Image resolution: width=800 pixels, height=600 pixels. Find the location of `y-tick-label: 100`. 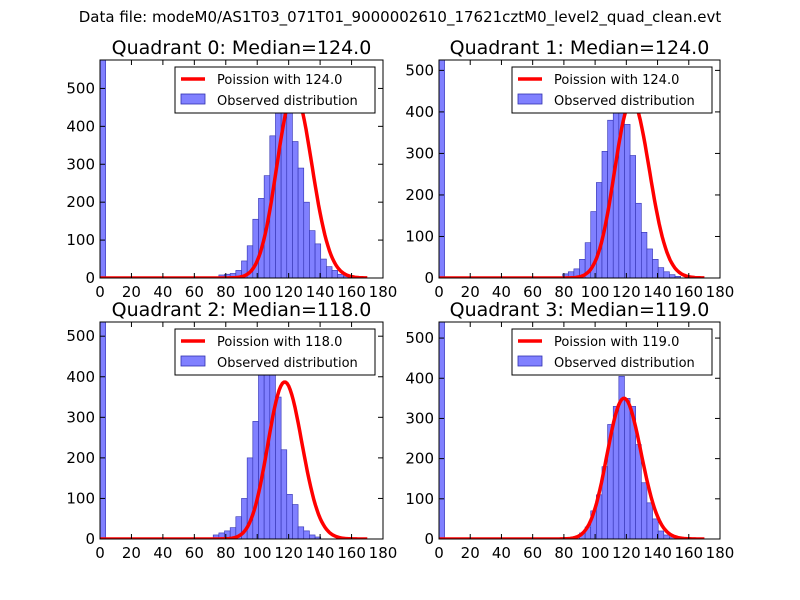

y-tick-label: 100 is located at coordinates (419, 236).